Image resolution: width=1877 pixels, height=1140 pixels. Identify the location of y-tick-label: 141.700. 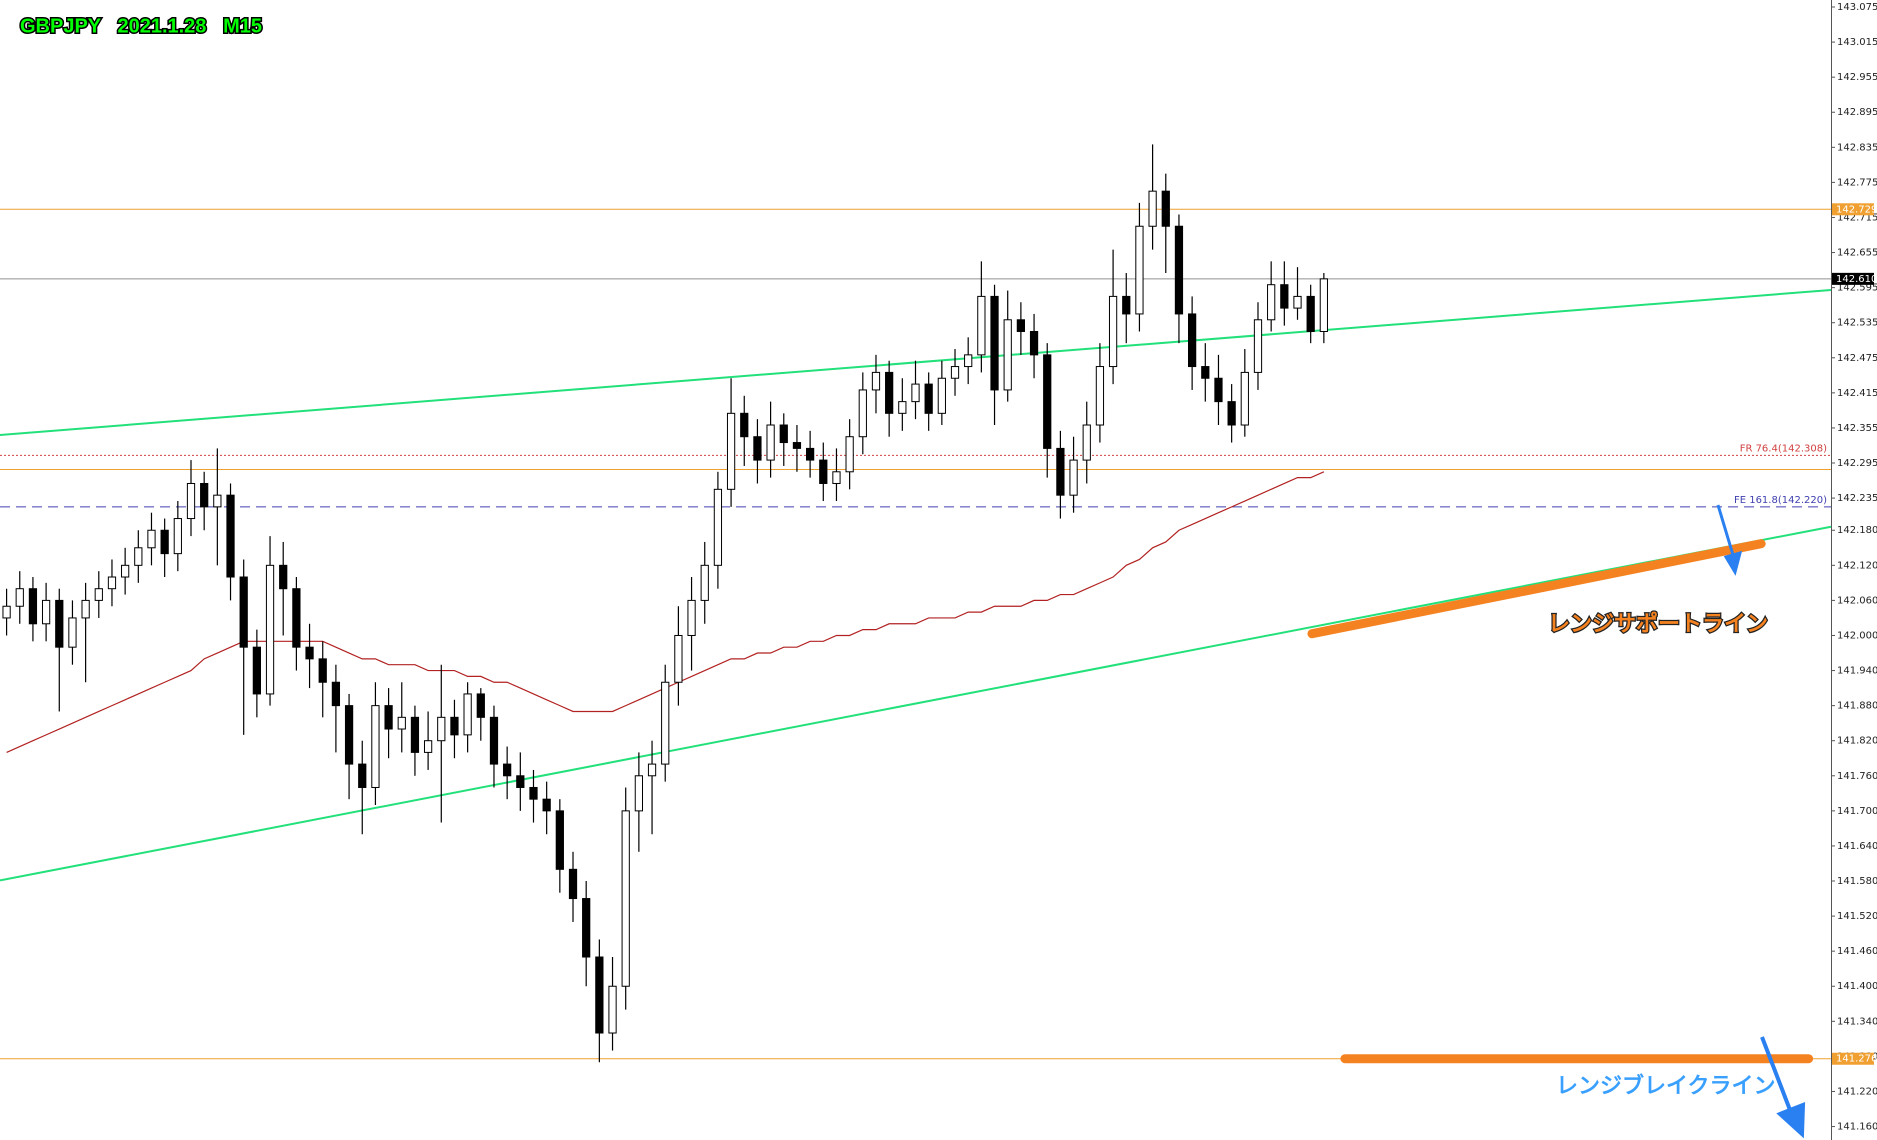
(1857, 811).